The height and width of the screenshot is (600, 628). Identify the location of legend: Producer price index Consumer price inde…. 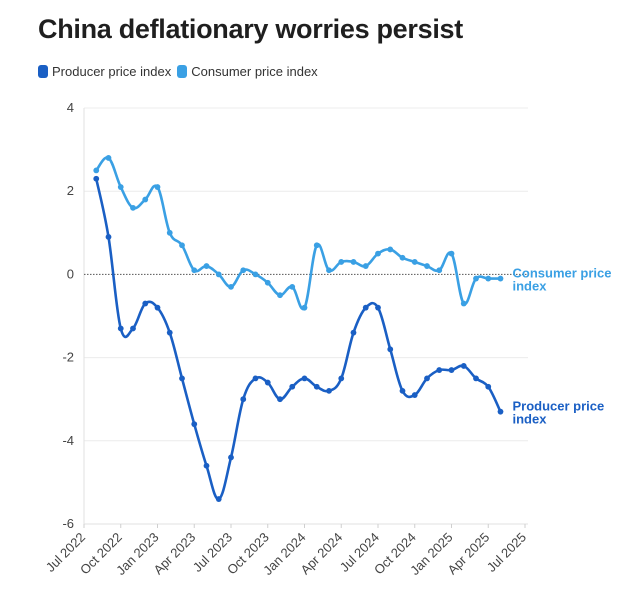
(181, 71).